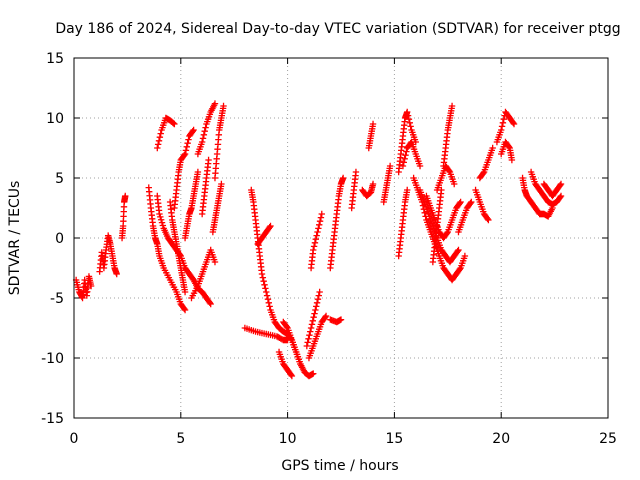  What do you see at coordinates (608, 439) in the screenshot?
I see `x-tick-label: 25` at bounding box center [608, 439].